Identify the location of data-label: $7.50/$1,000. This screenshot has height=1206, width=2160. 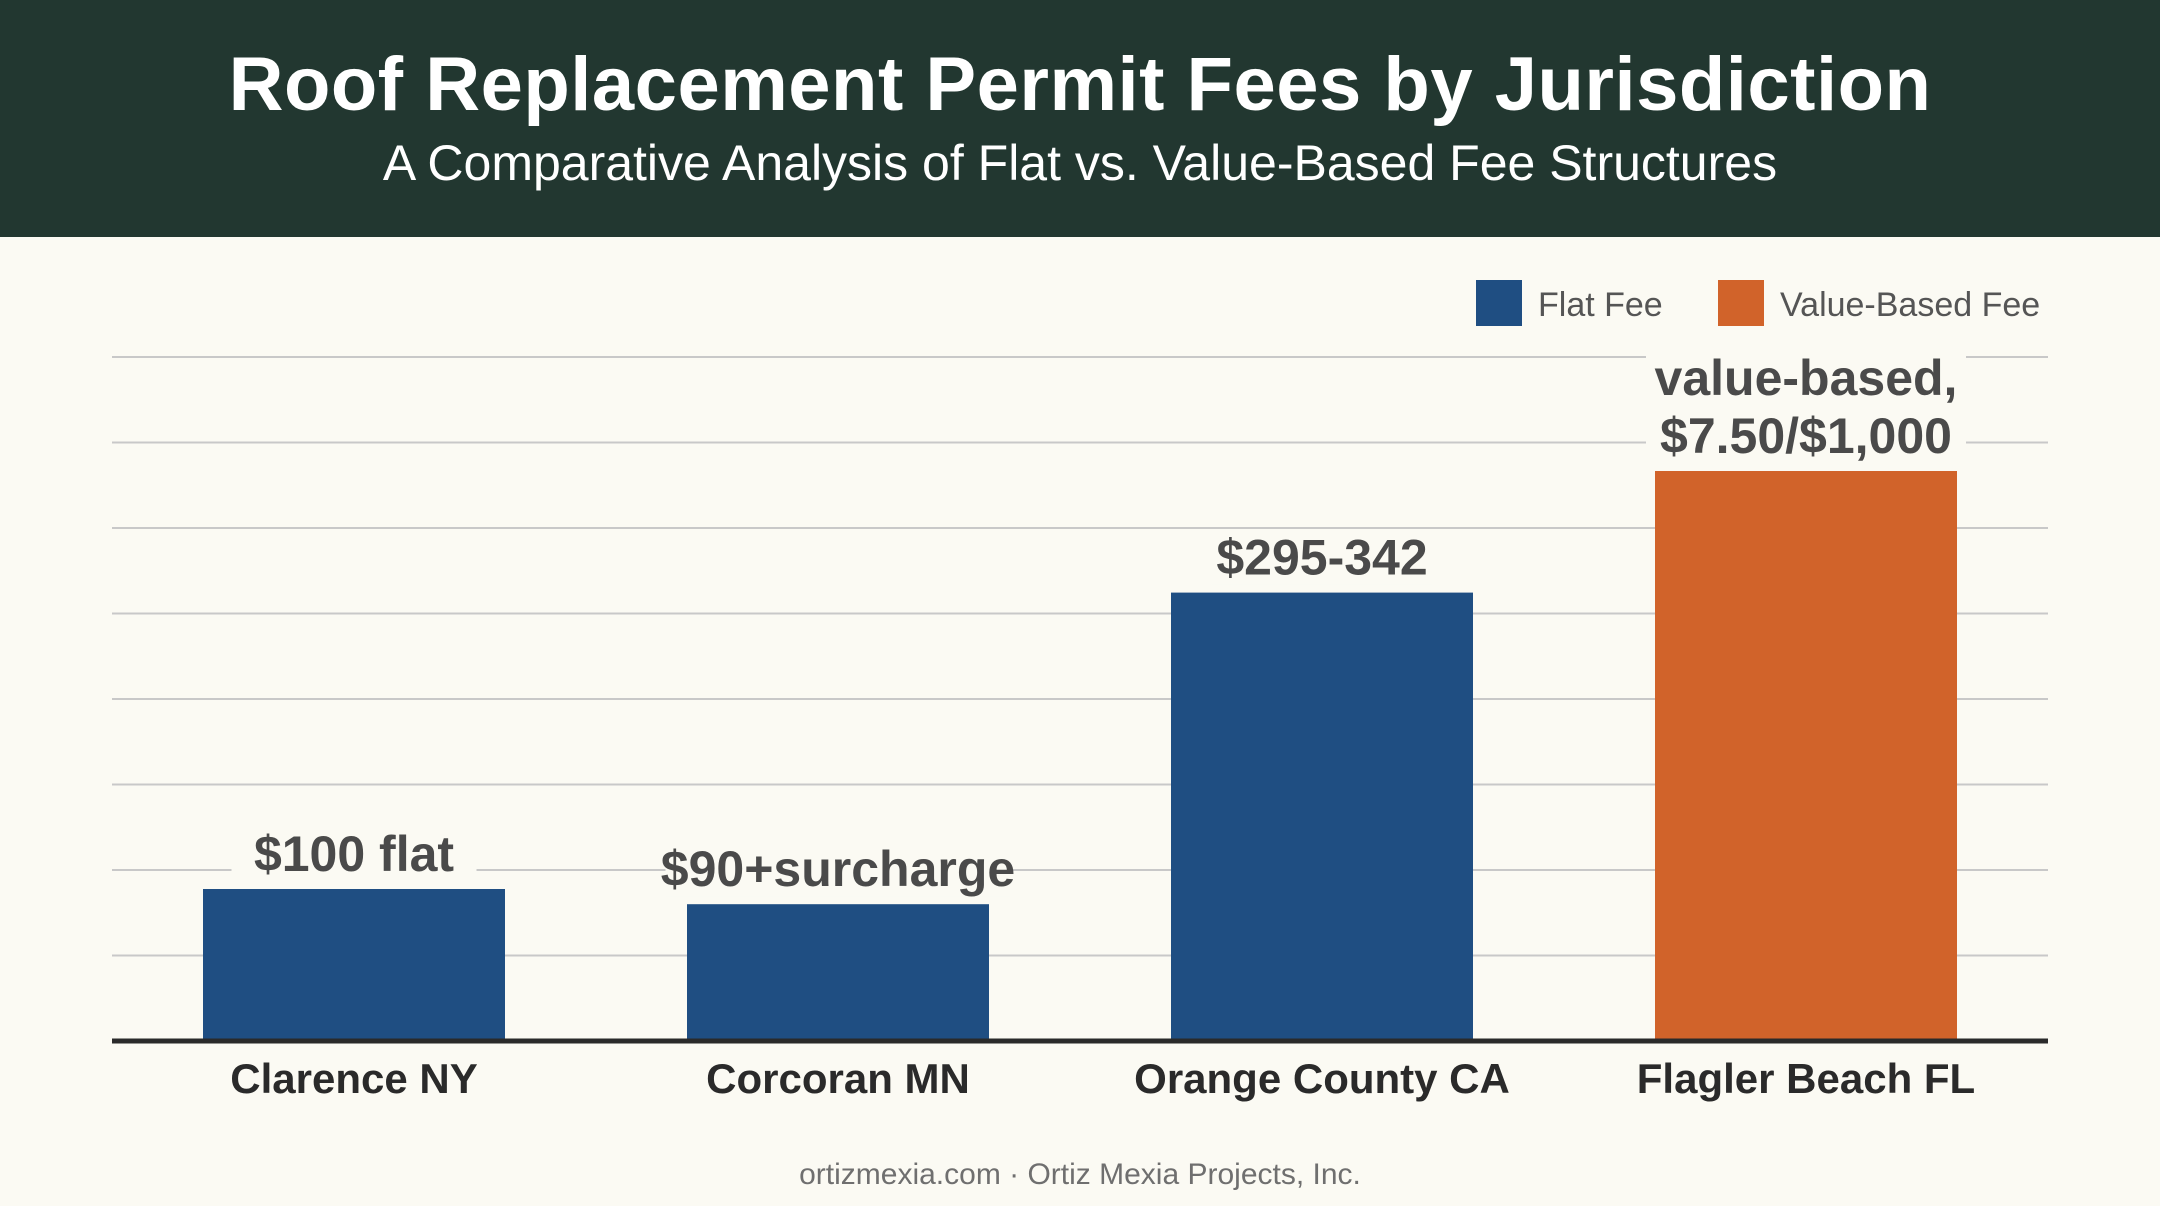
(1806, 436).